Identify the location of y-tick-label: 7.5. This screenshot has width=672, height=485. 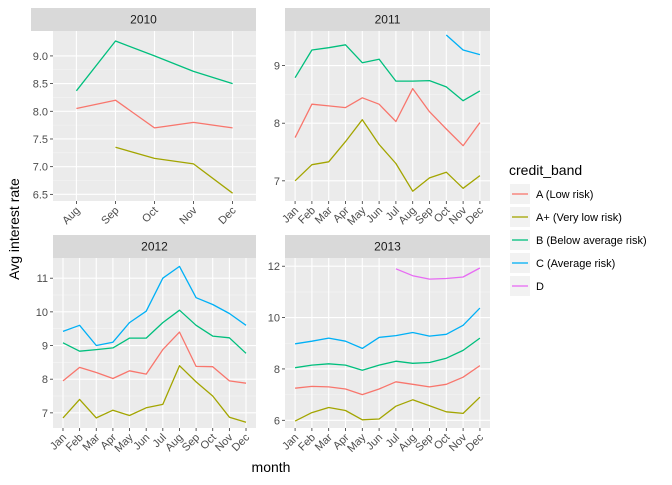
(40, 140).